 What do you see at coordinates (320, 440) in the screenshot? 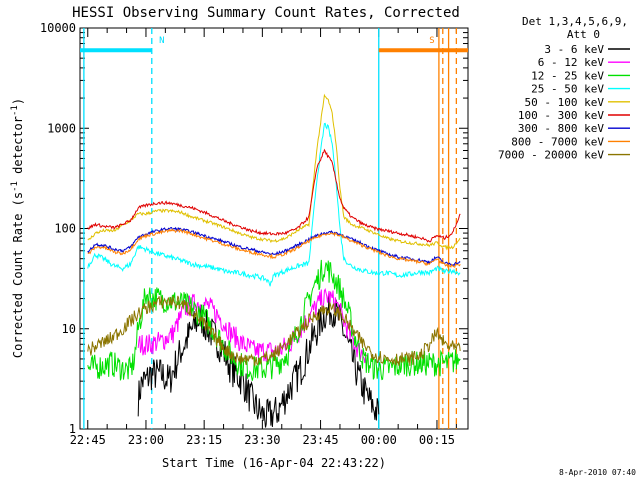
I see `x-tick-label: 23:45` at bounding box center [320, 440].